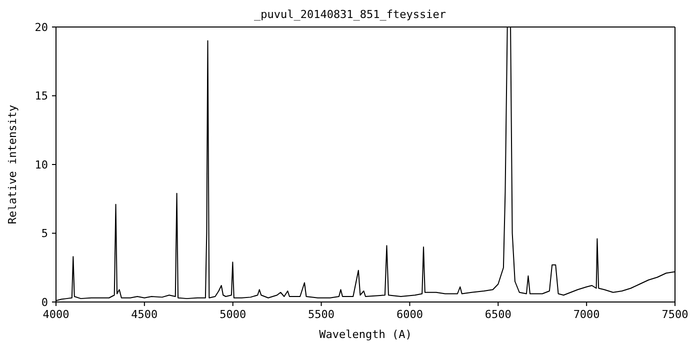 This screenshot has width=700, height=350. Describe the element at coordinates (498, 314) in the screenshot. I see `x-tick-label: 6500` at that location.